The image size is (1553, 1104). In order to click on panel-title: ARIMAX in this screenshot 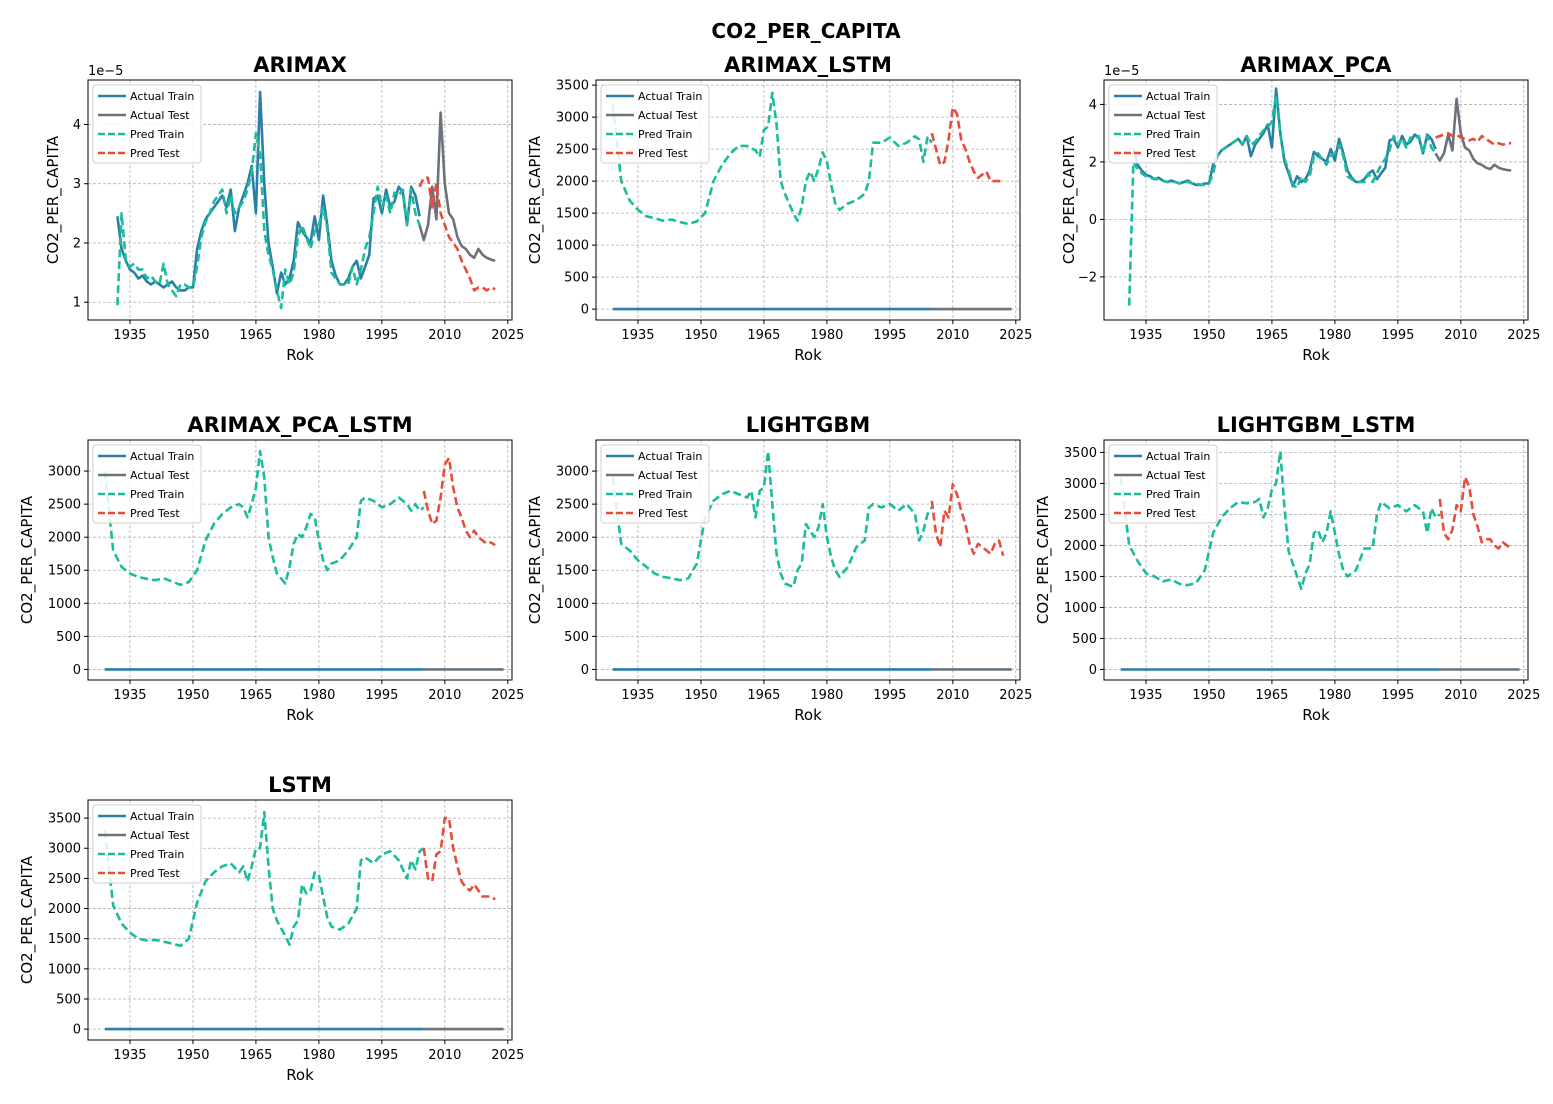, I will do `click(300, 65)`.